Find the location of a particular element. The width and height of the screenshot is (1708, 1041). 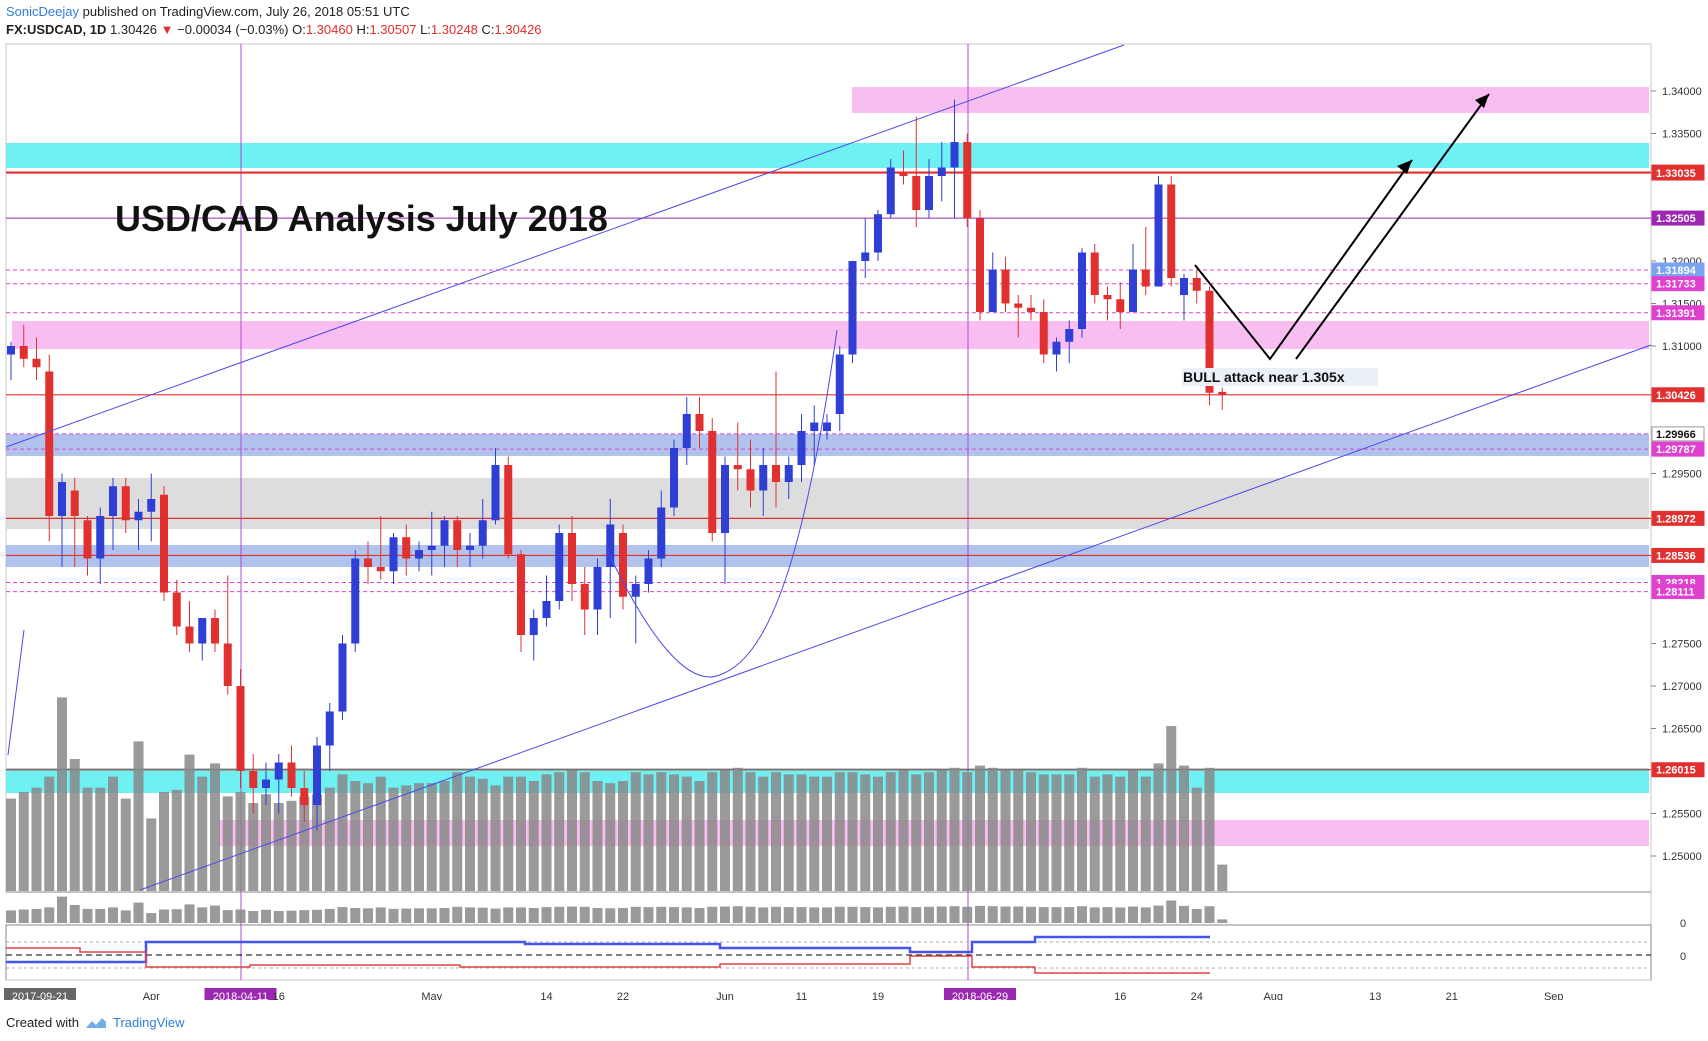

time-label: 14 is located at coordinates (546, 995).